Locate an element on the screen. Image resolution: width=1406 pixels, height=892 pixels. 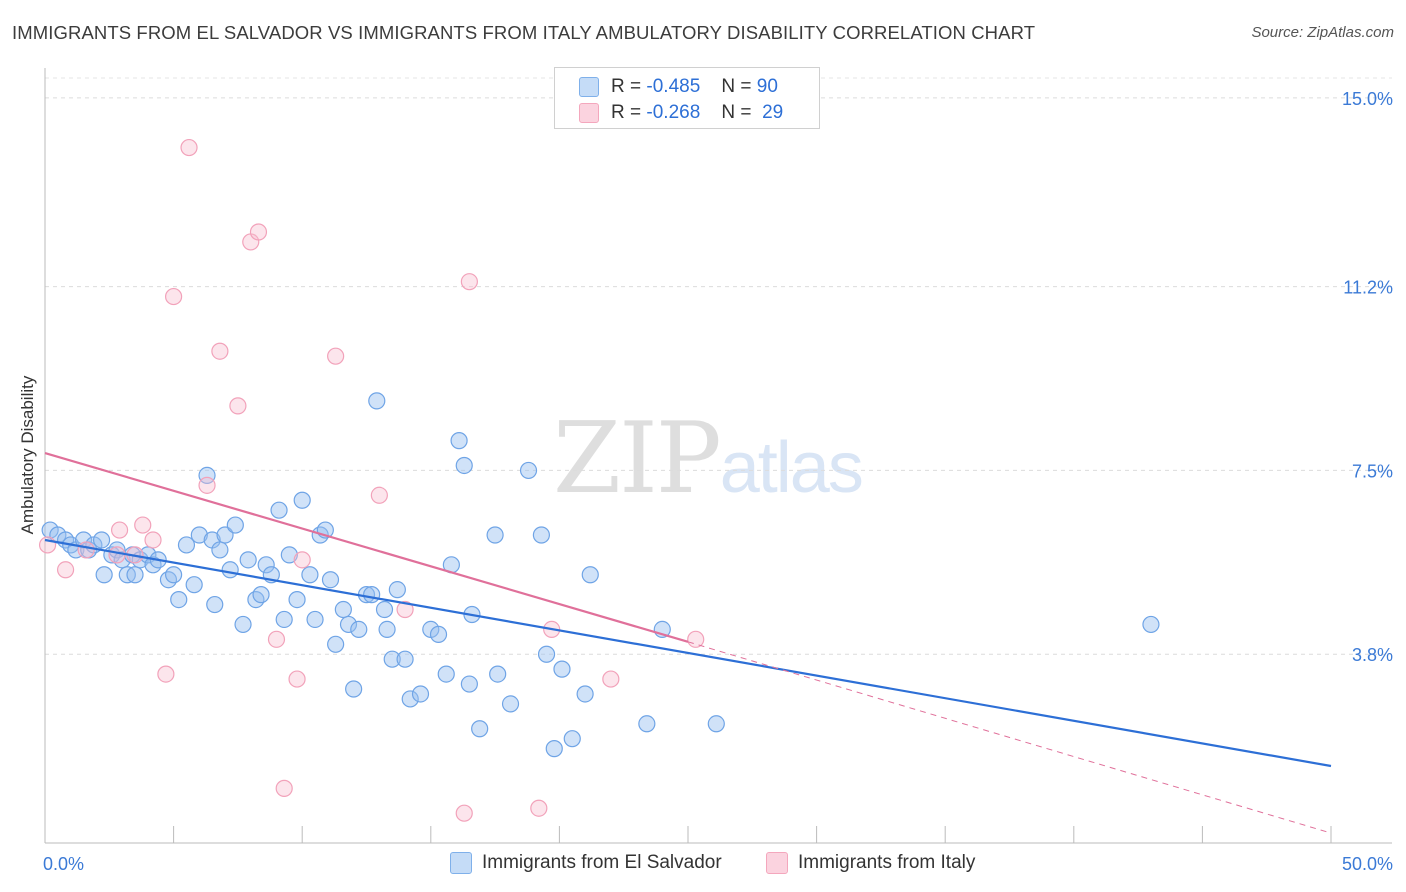
y-tick-label: 11.2% is located at coordinates (1368, 288).